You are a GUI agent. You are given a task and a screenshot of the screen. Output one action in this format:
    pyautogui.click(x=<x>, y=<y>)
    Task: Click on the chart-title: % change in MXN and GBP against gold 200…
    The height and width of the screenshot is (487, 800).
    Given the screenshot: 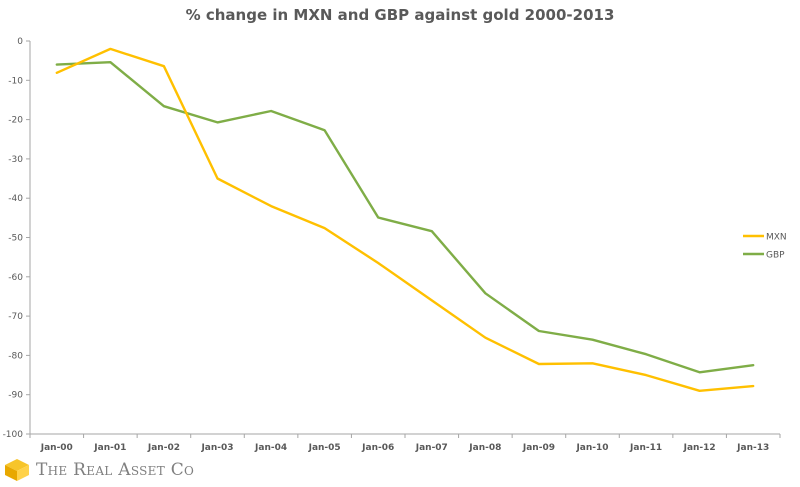 What is the action you would take?
    pyautogui.click(x=400, y=15)
    